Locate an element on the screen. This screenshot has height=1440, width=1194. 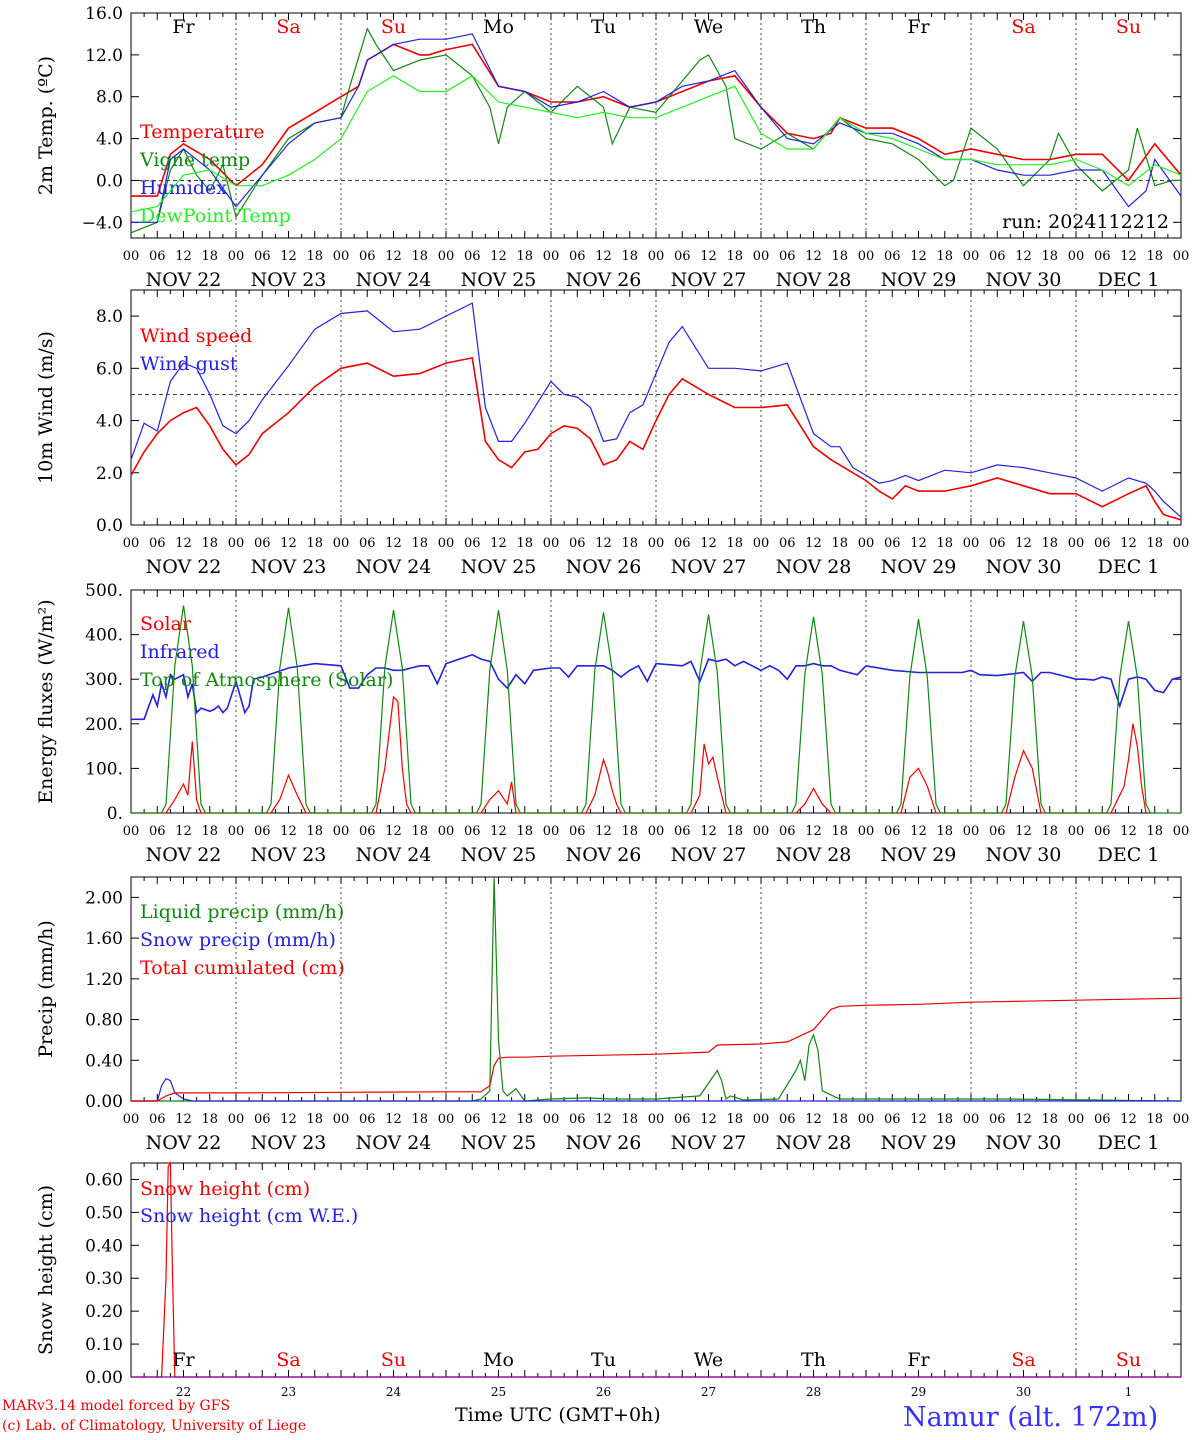
series-line is located at coordinates (656, 438).